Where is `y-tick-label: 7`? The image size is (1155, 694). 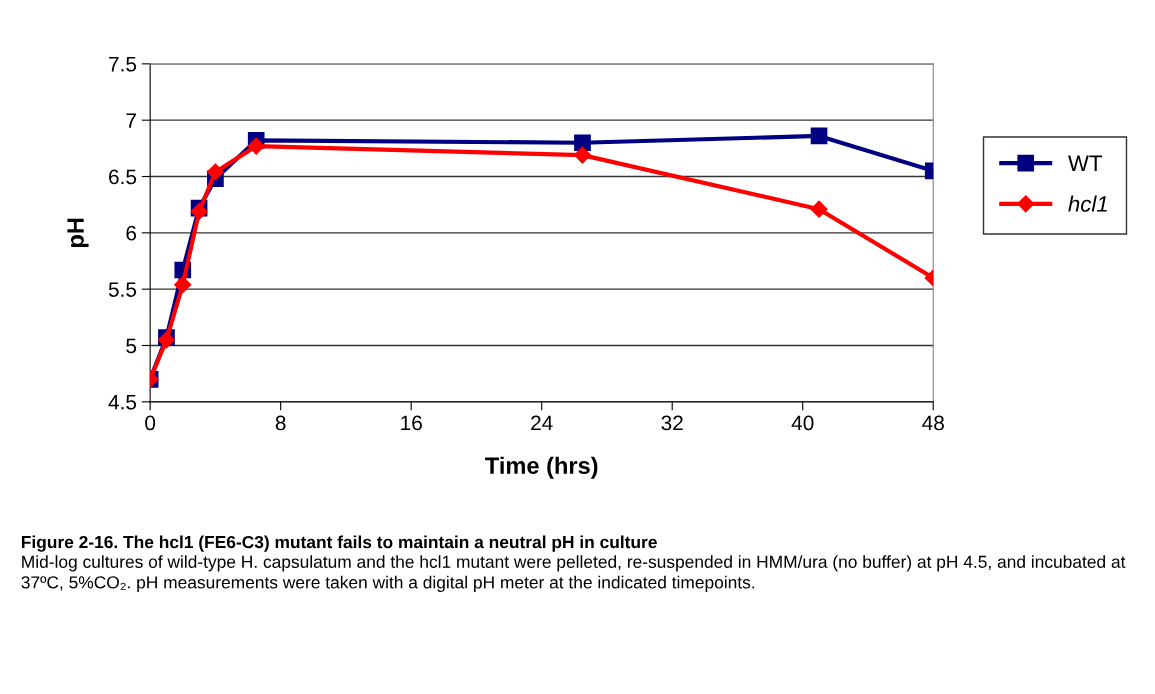 y-tick-label: 7 is located at coordinates (131, 120).